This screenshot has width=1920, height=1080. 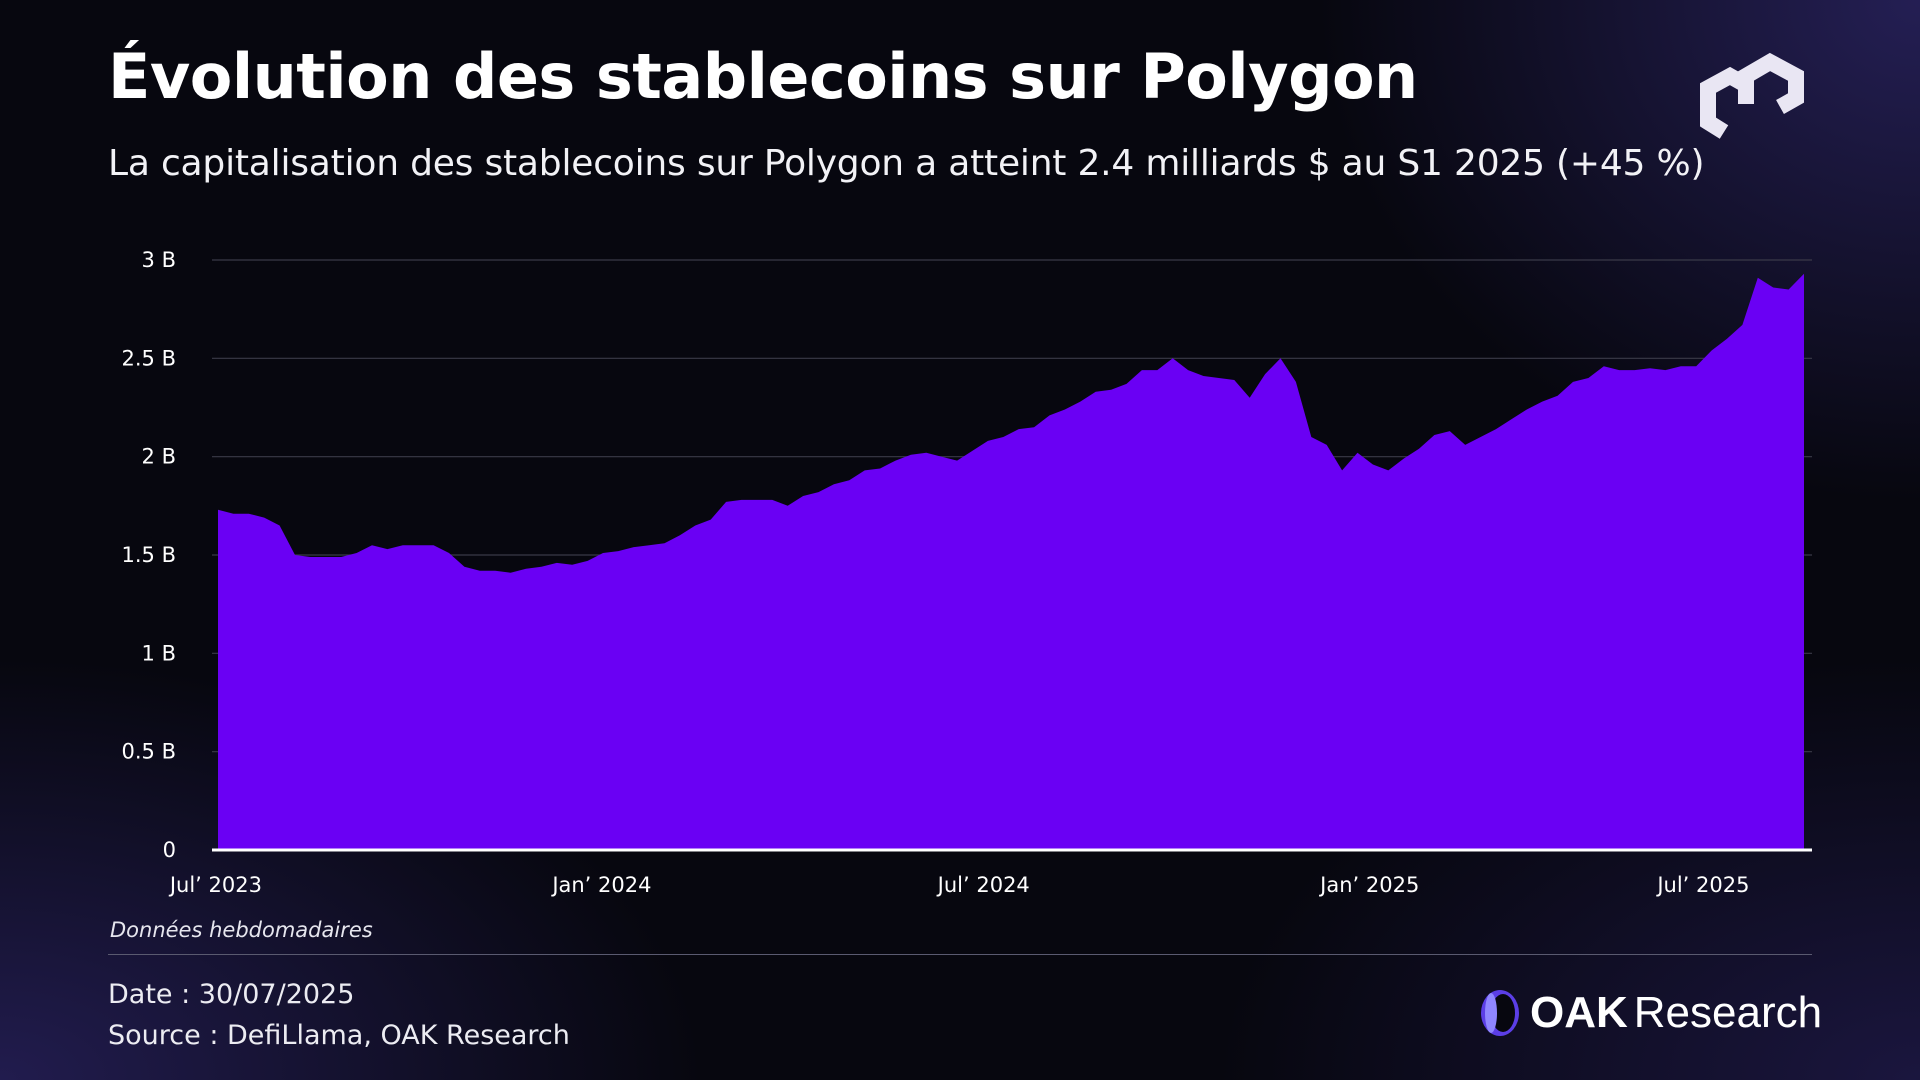 What do you see at coordinates (339, 1035) in the screenshot?
I see `data-source: Source : DefiLlama, OAK Research` at bounding box center [339, 1035].